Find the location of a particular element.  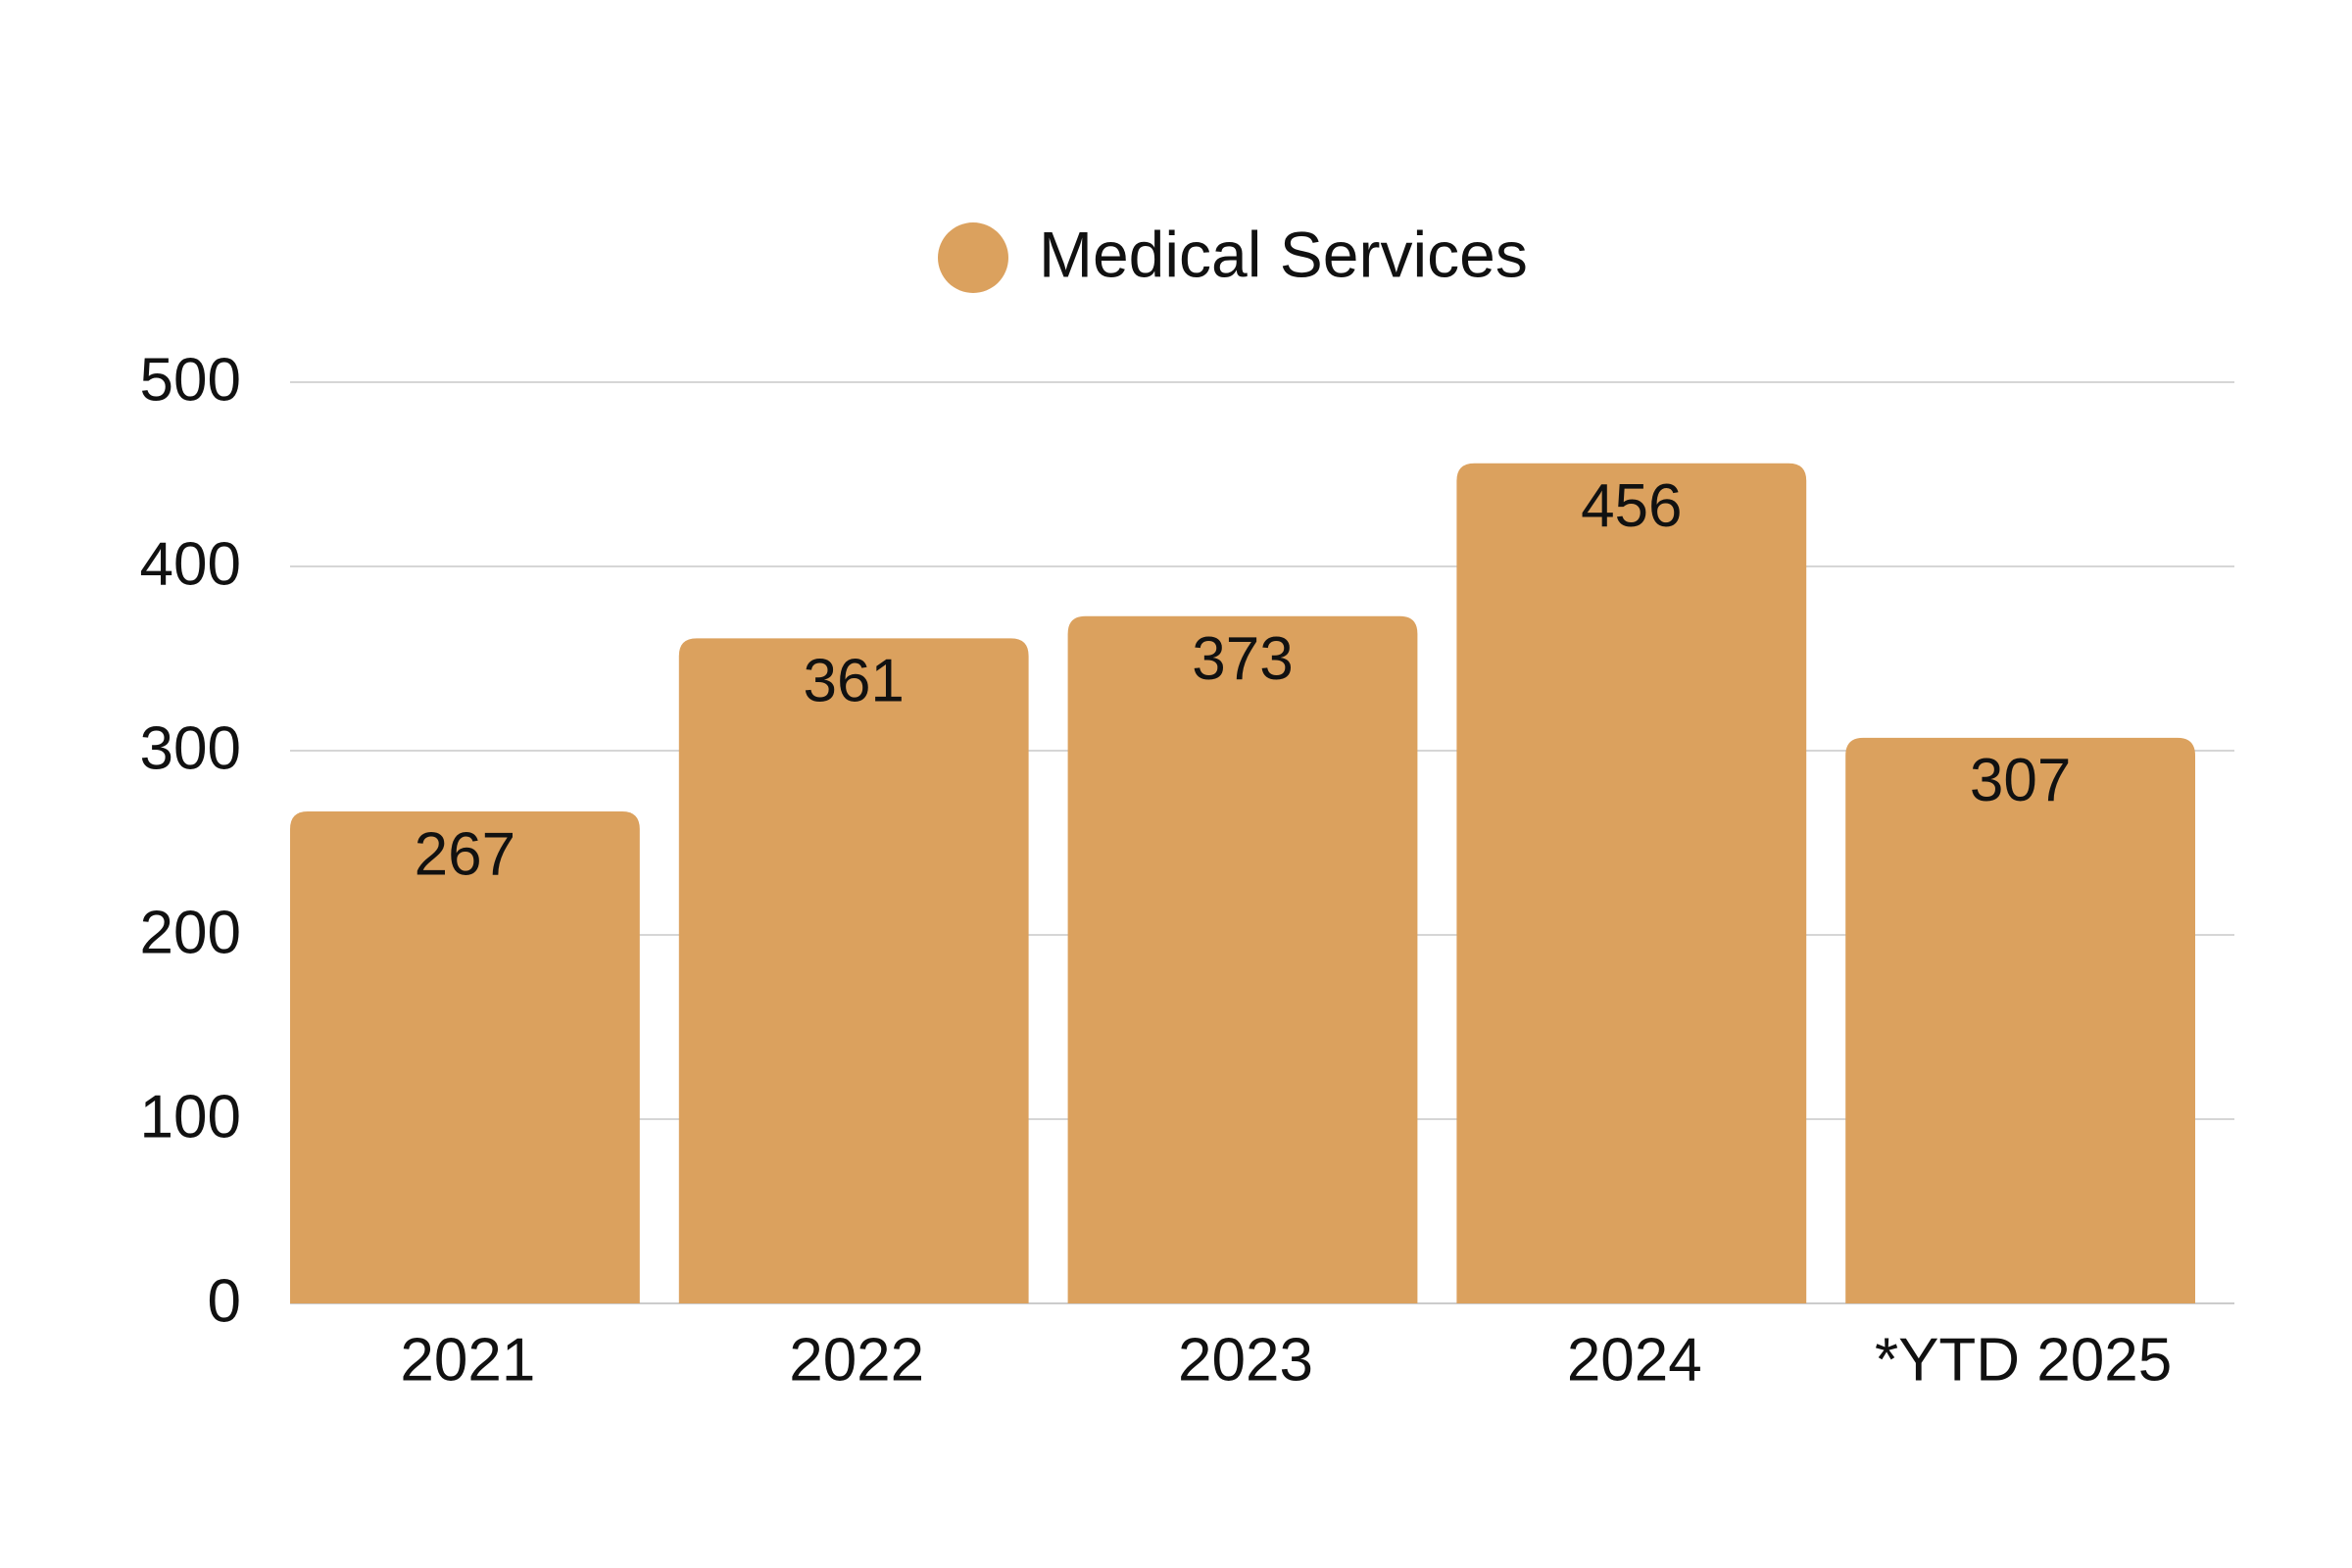

x-tick-label-4: *YTD 2025 is located at coordinates (2023, 1360).